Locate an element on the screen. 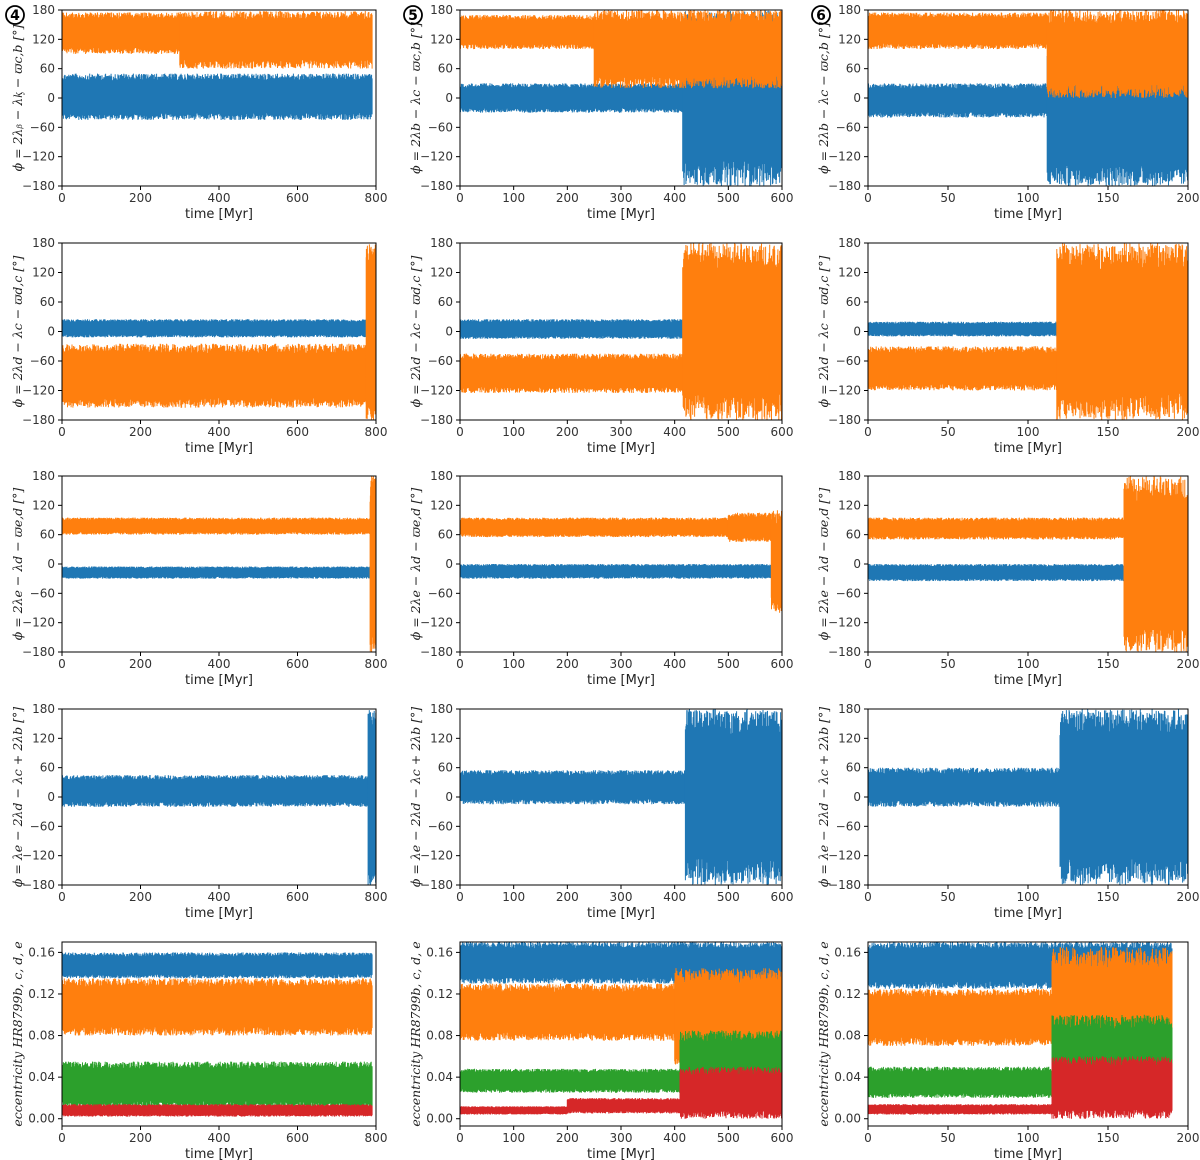  y-tick-label: −120 is located at coordinates (844, 157).